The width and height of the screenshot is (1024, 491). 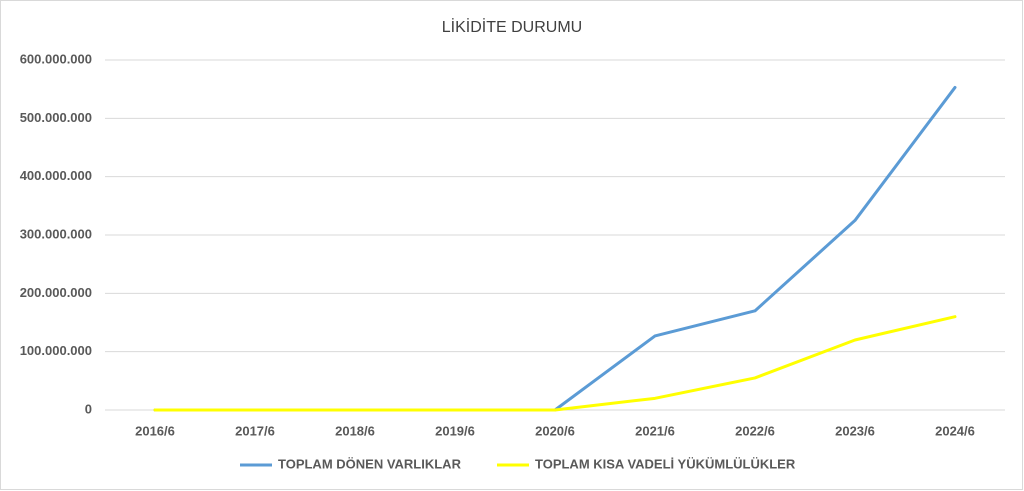 What do you see at coordinates (855, 430) in the screenshot?
I see `x-tick-label: 2023/6` at bounding box center [855, 430].